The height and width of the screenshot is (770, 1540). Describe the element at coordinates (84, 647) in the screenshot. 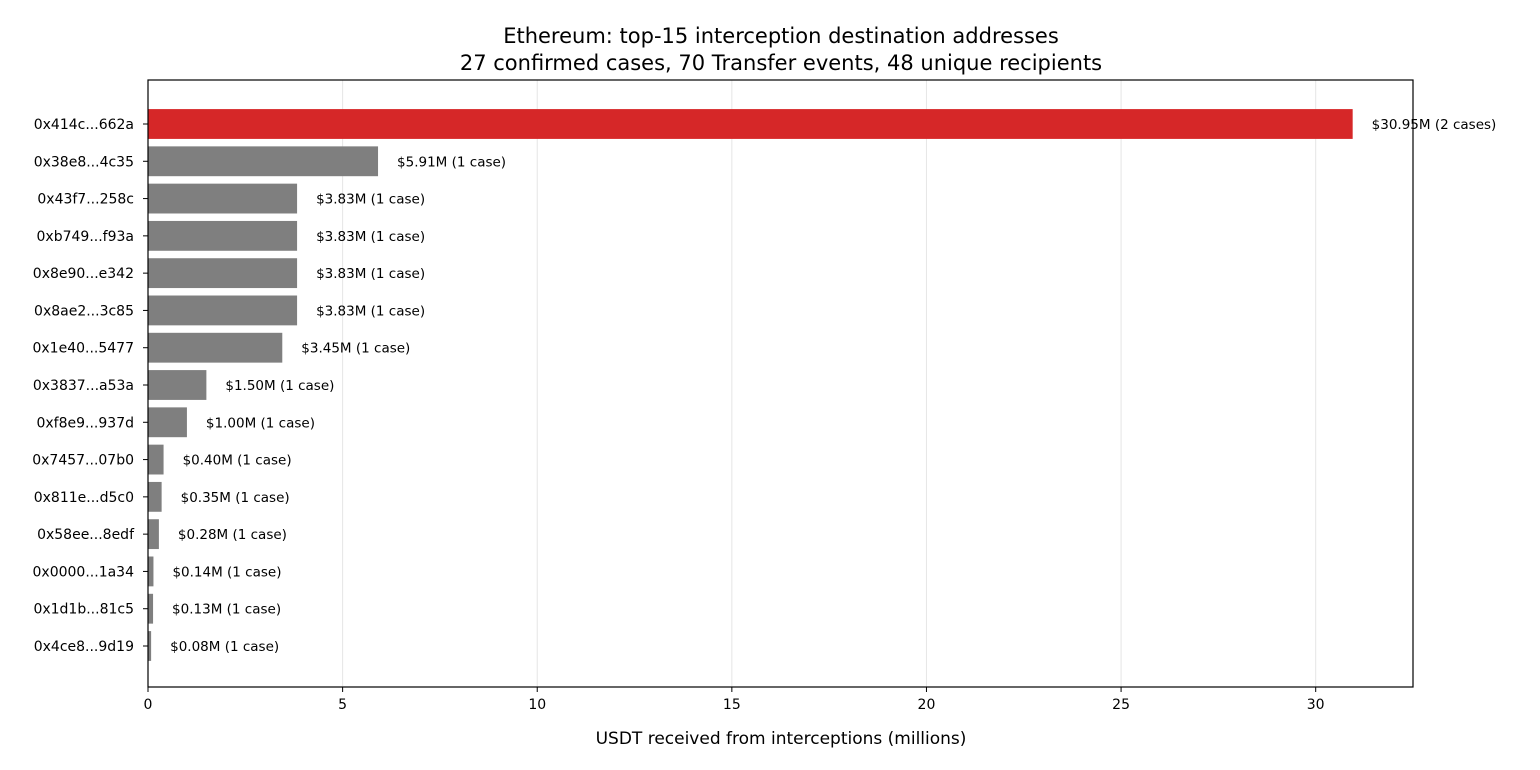

I see `y-tick-label: 0x4ce8...9d19` at that location.